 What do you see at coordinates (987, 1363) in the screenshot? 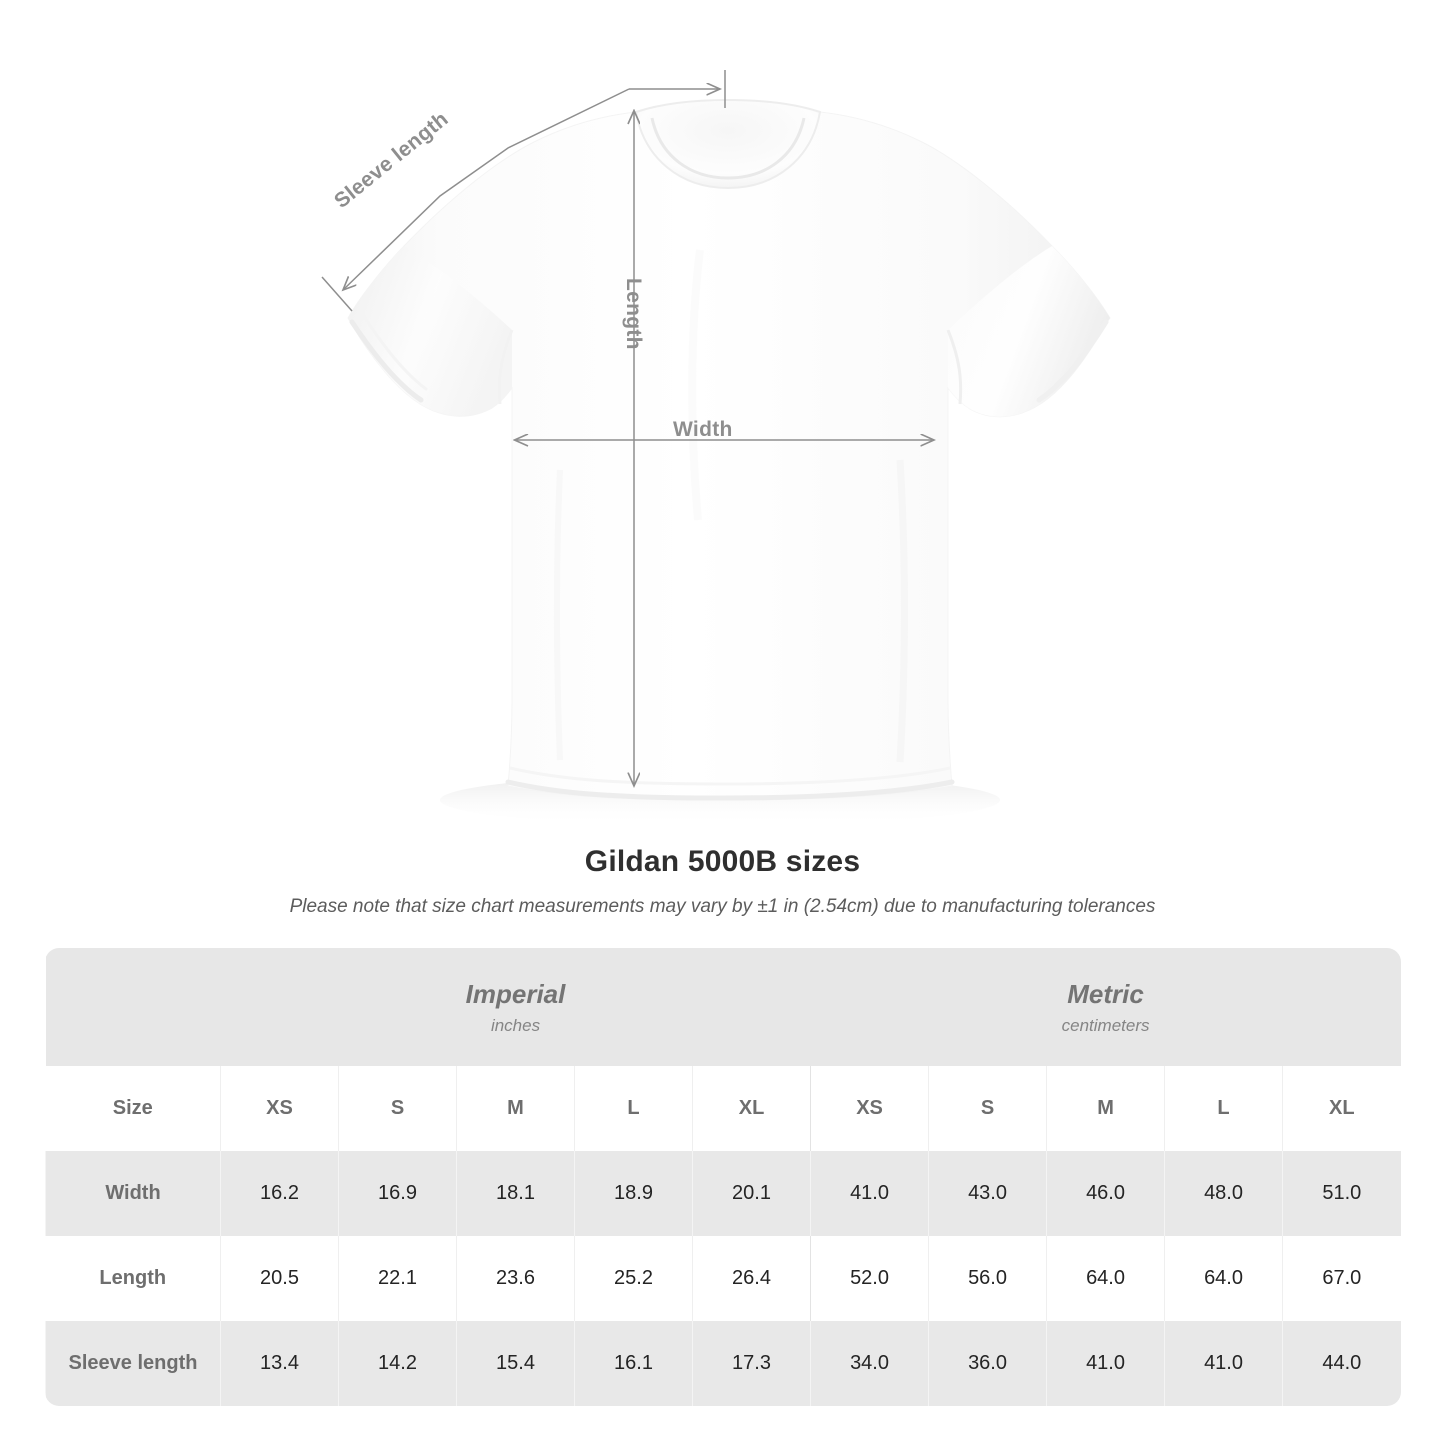
I see `data-cell: 36.0` at bounding box center [987, 1363].